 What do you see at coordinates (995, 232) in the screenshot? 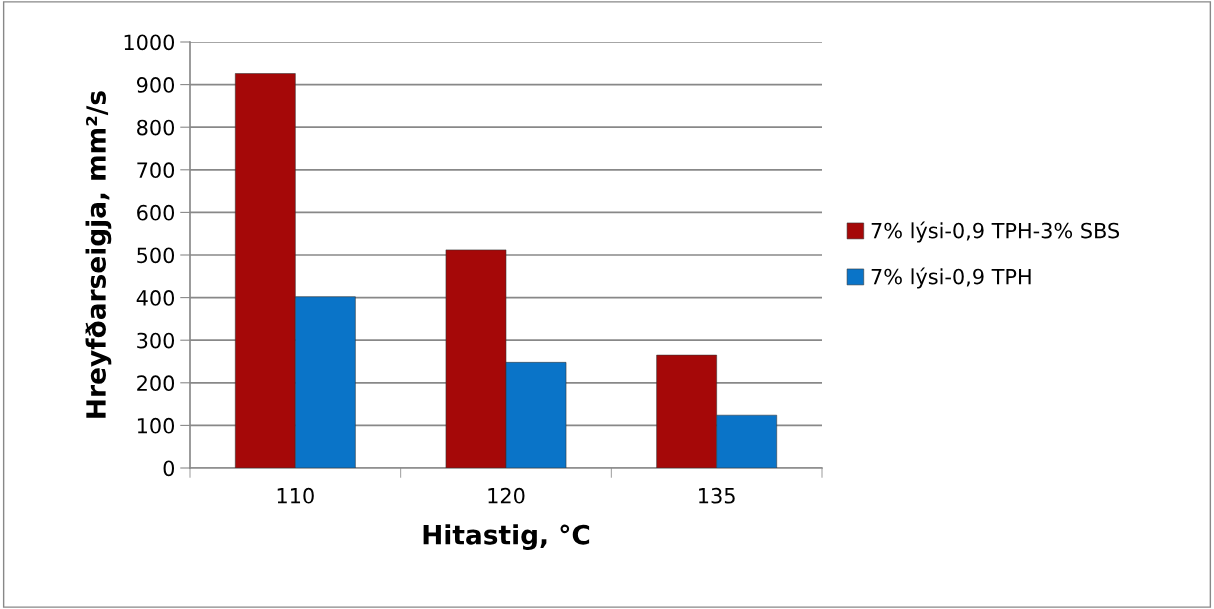
I see `legend-label: 7% lýsi-0,9 TPH-3% SBS` at bounding box center [995, 232].